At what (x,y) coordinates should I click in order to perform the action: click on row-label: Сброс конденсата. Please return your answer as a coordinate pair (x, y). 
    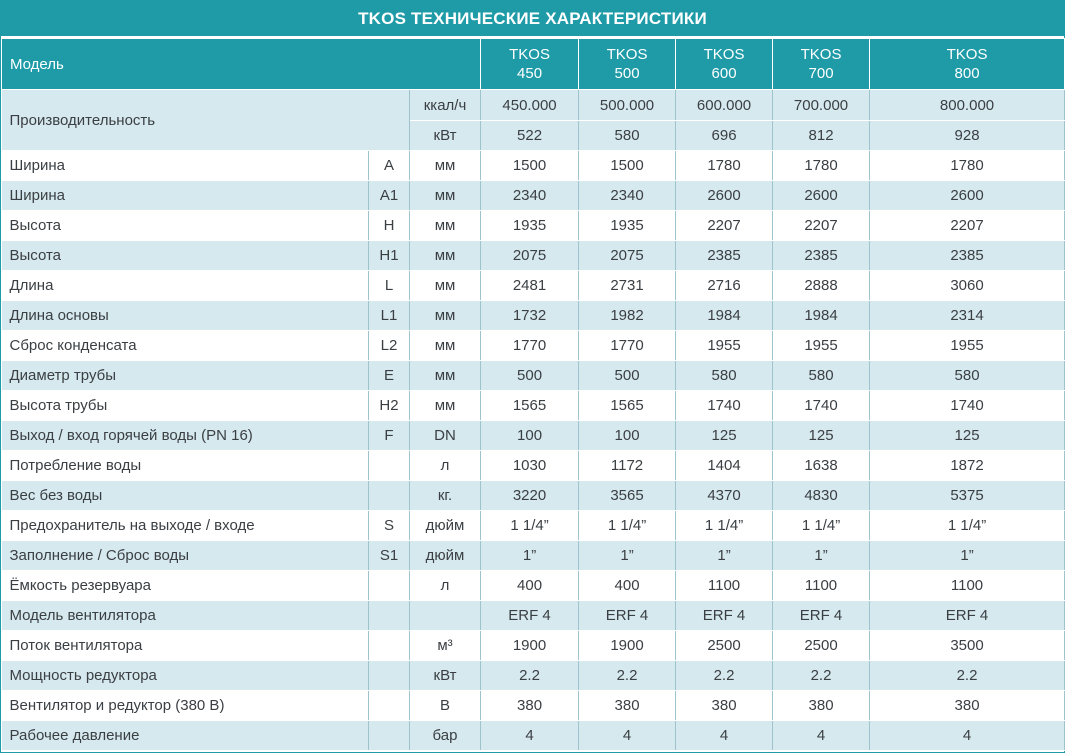
    Looking at the image, I should click on (185, 345).